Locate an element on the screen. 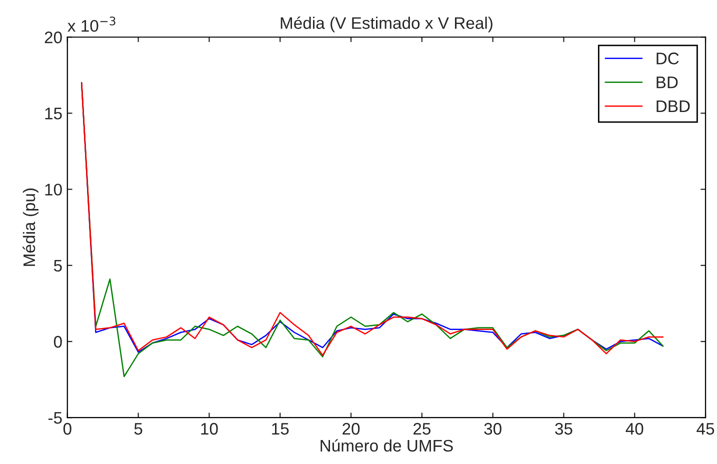 This screenshot has height=464, width=717. y-tick-label: 20 is located at coordinates (53, 38).